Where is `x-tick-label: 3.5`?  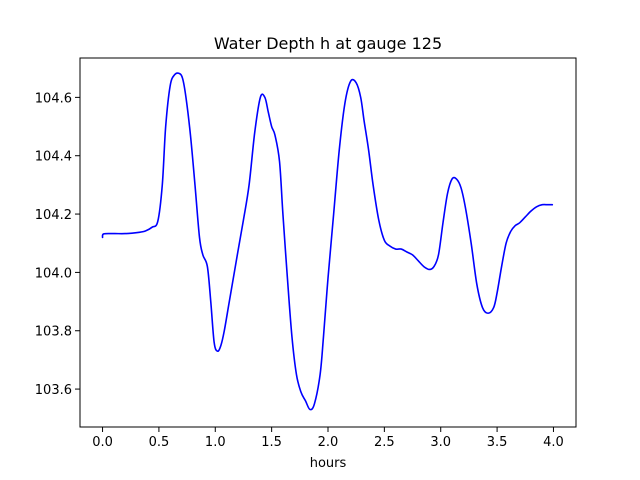
x-tick-label: 3.5 is located at coordinates (497, 442).